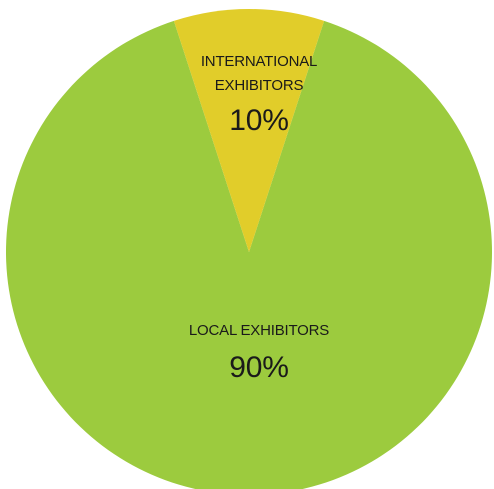 Image resolution: width=494 pixels, height=489 pixels. What do you see at coordinates (258, 367) in the screenshot?
I see `slice-percent-label: 90%` at bounding box center [258, 367].